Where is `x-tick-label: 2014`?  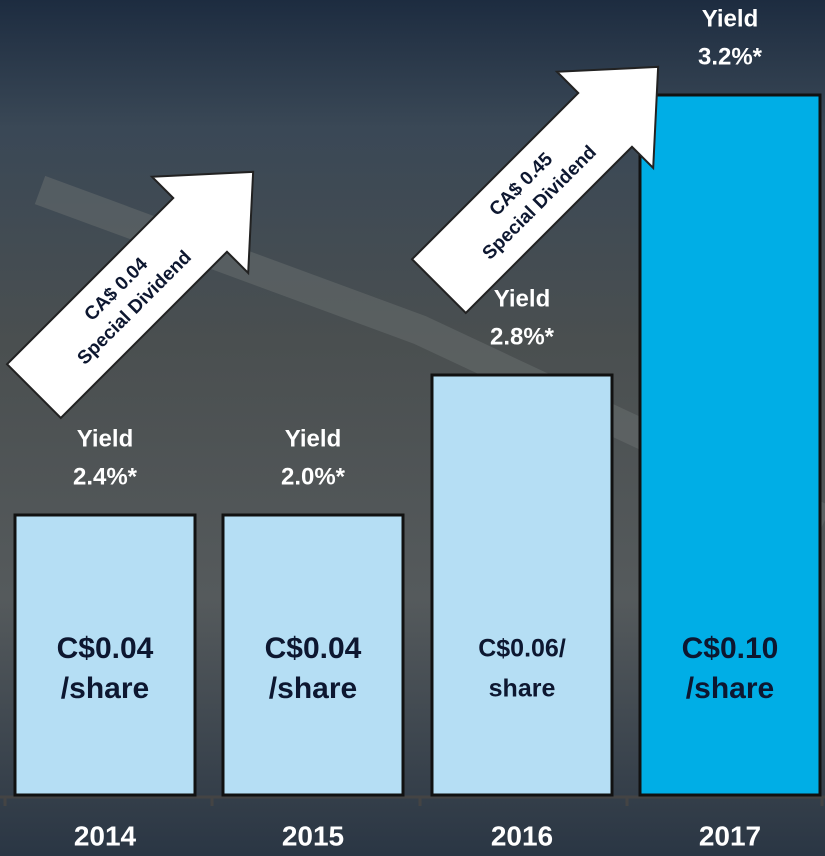 x-tick-label: 2014 is located at coordinates (105, 835).